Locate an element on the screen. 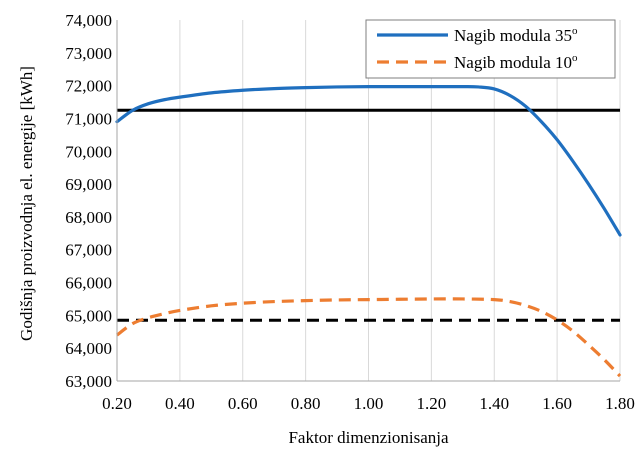 Image resolution: width=638 pixels, height=450 pixels. legend-label-series-1: Nagib modula 35o is located at coordinates (516, 35).